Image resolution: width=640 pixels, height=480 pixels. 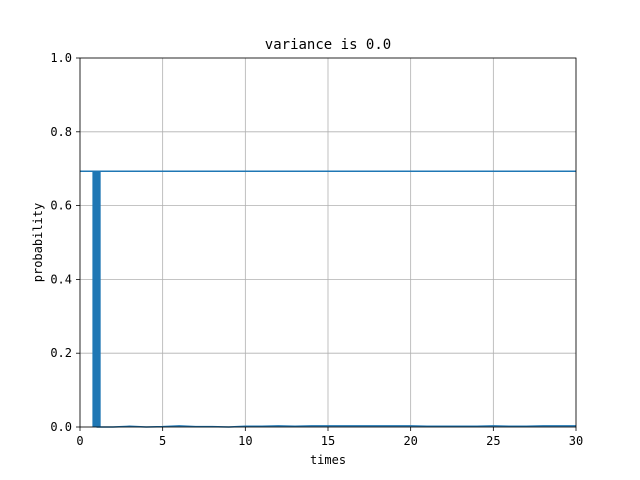 What do you see at coordinates (245, 441) in the screenshot?
I see `x-tick-label: 10` at bounding box center [245, 441].